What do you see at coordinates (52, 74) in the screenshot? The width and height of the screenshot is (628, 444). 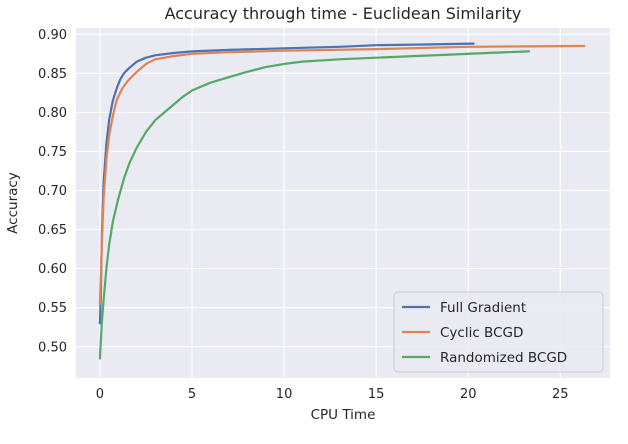 I see `y-tick-label: 0.85` at bounding box center [52, 74].